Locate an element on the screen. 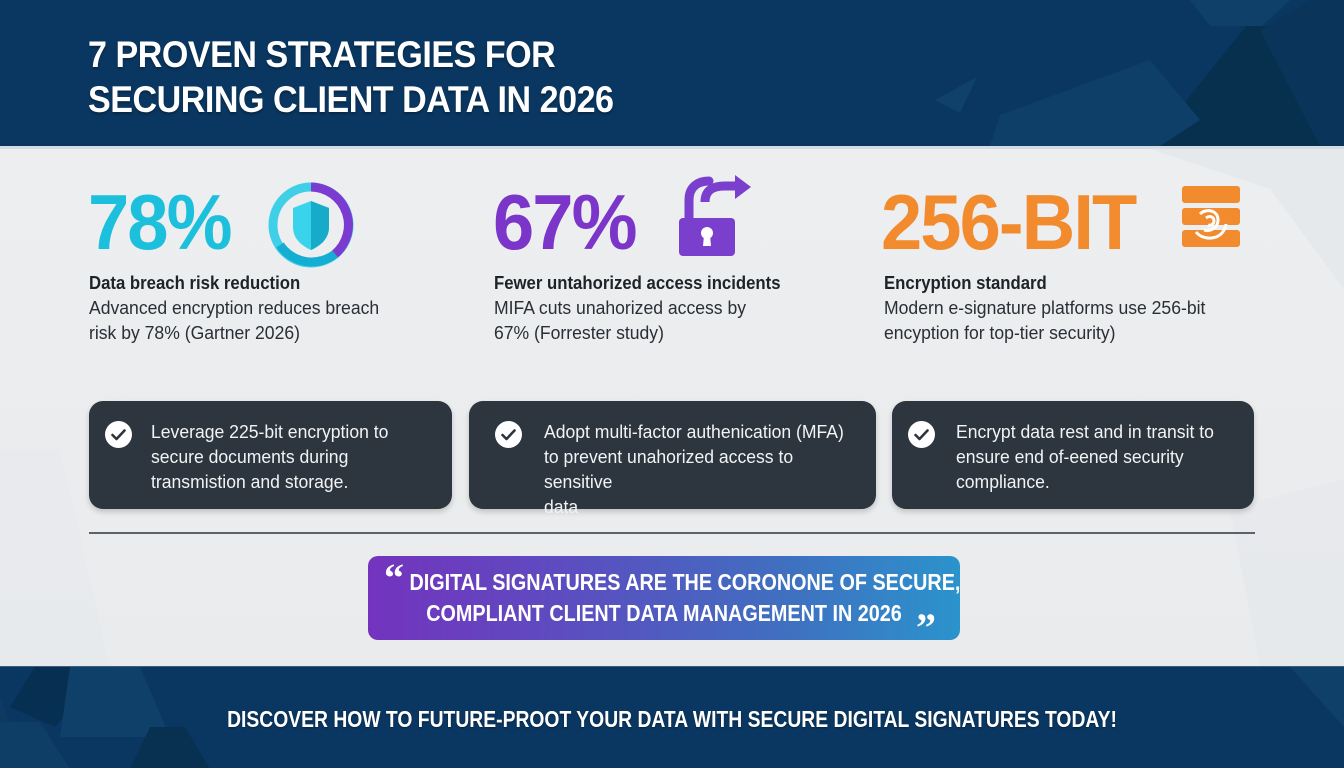 The width and height of the screenshot is (1344, 768). section-divider is located at coordinates (672, 533).